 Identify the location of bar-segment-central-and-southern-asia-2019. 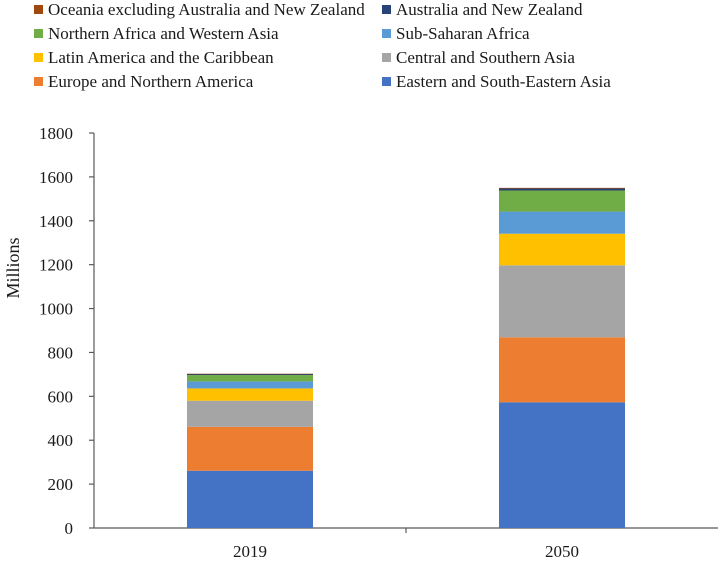
(250, 413).